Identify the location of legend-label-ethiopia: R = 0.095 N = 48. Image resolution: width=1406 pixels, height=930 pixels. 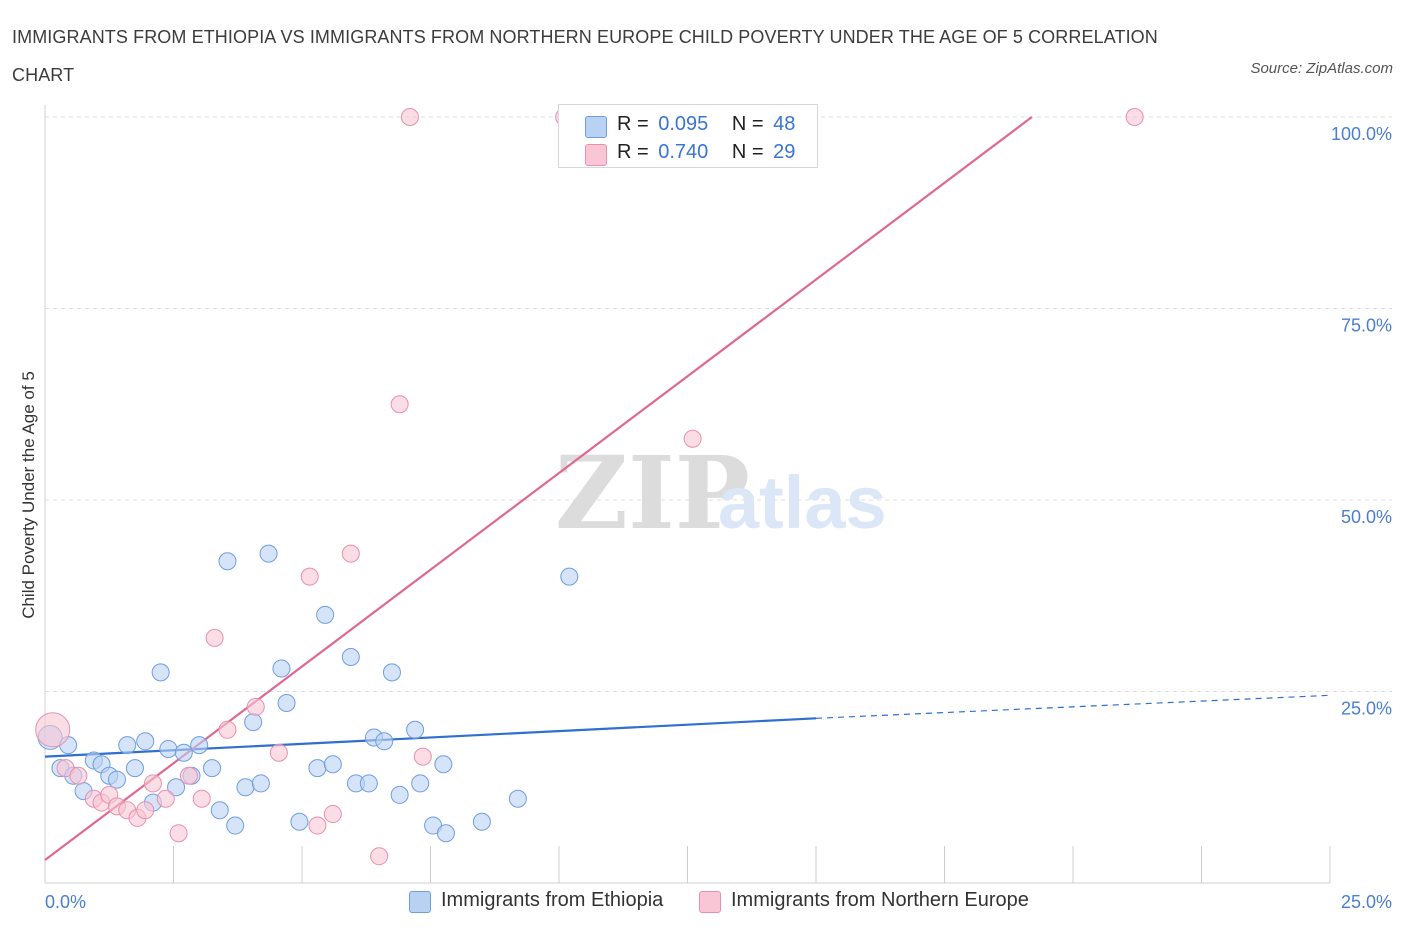
(706, 124).